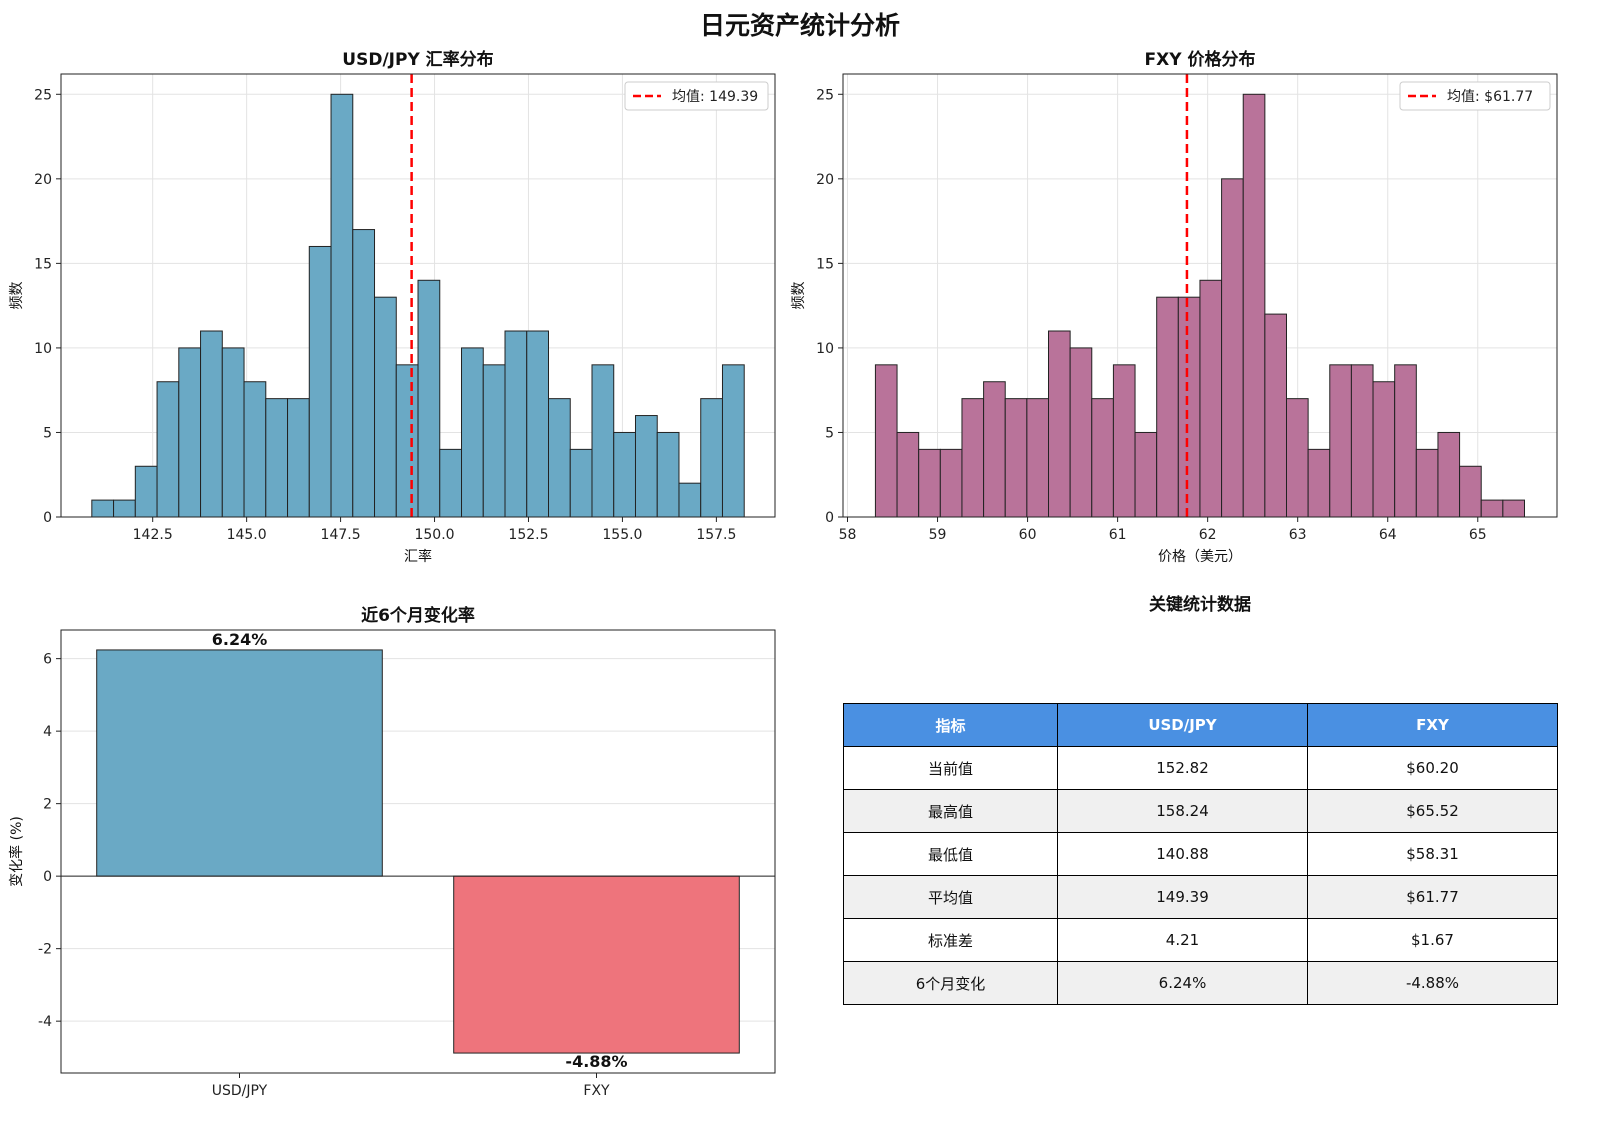  What do you see at coordinates (1118, 535) in the screenshot?
I see `x-tick-label: 61` at bounding box center [1118, 535].